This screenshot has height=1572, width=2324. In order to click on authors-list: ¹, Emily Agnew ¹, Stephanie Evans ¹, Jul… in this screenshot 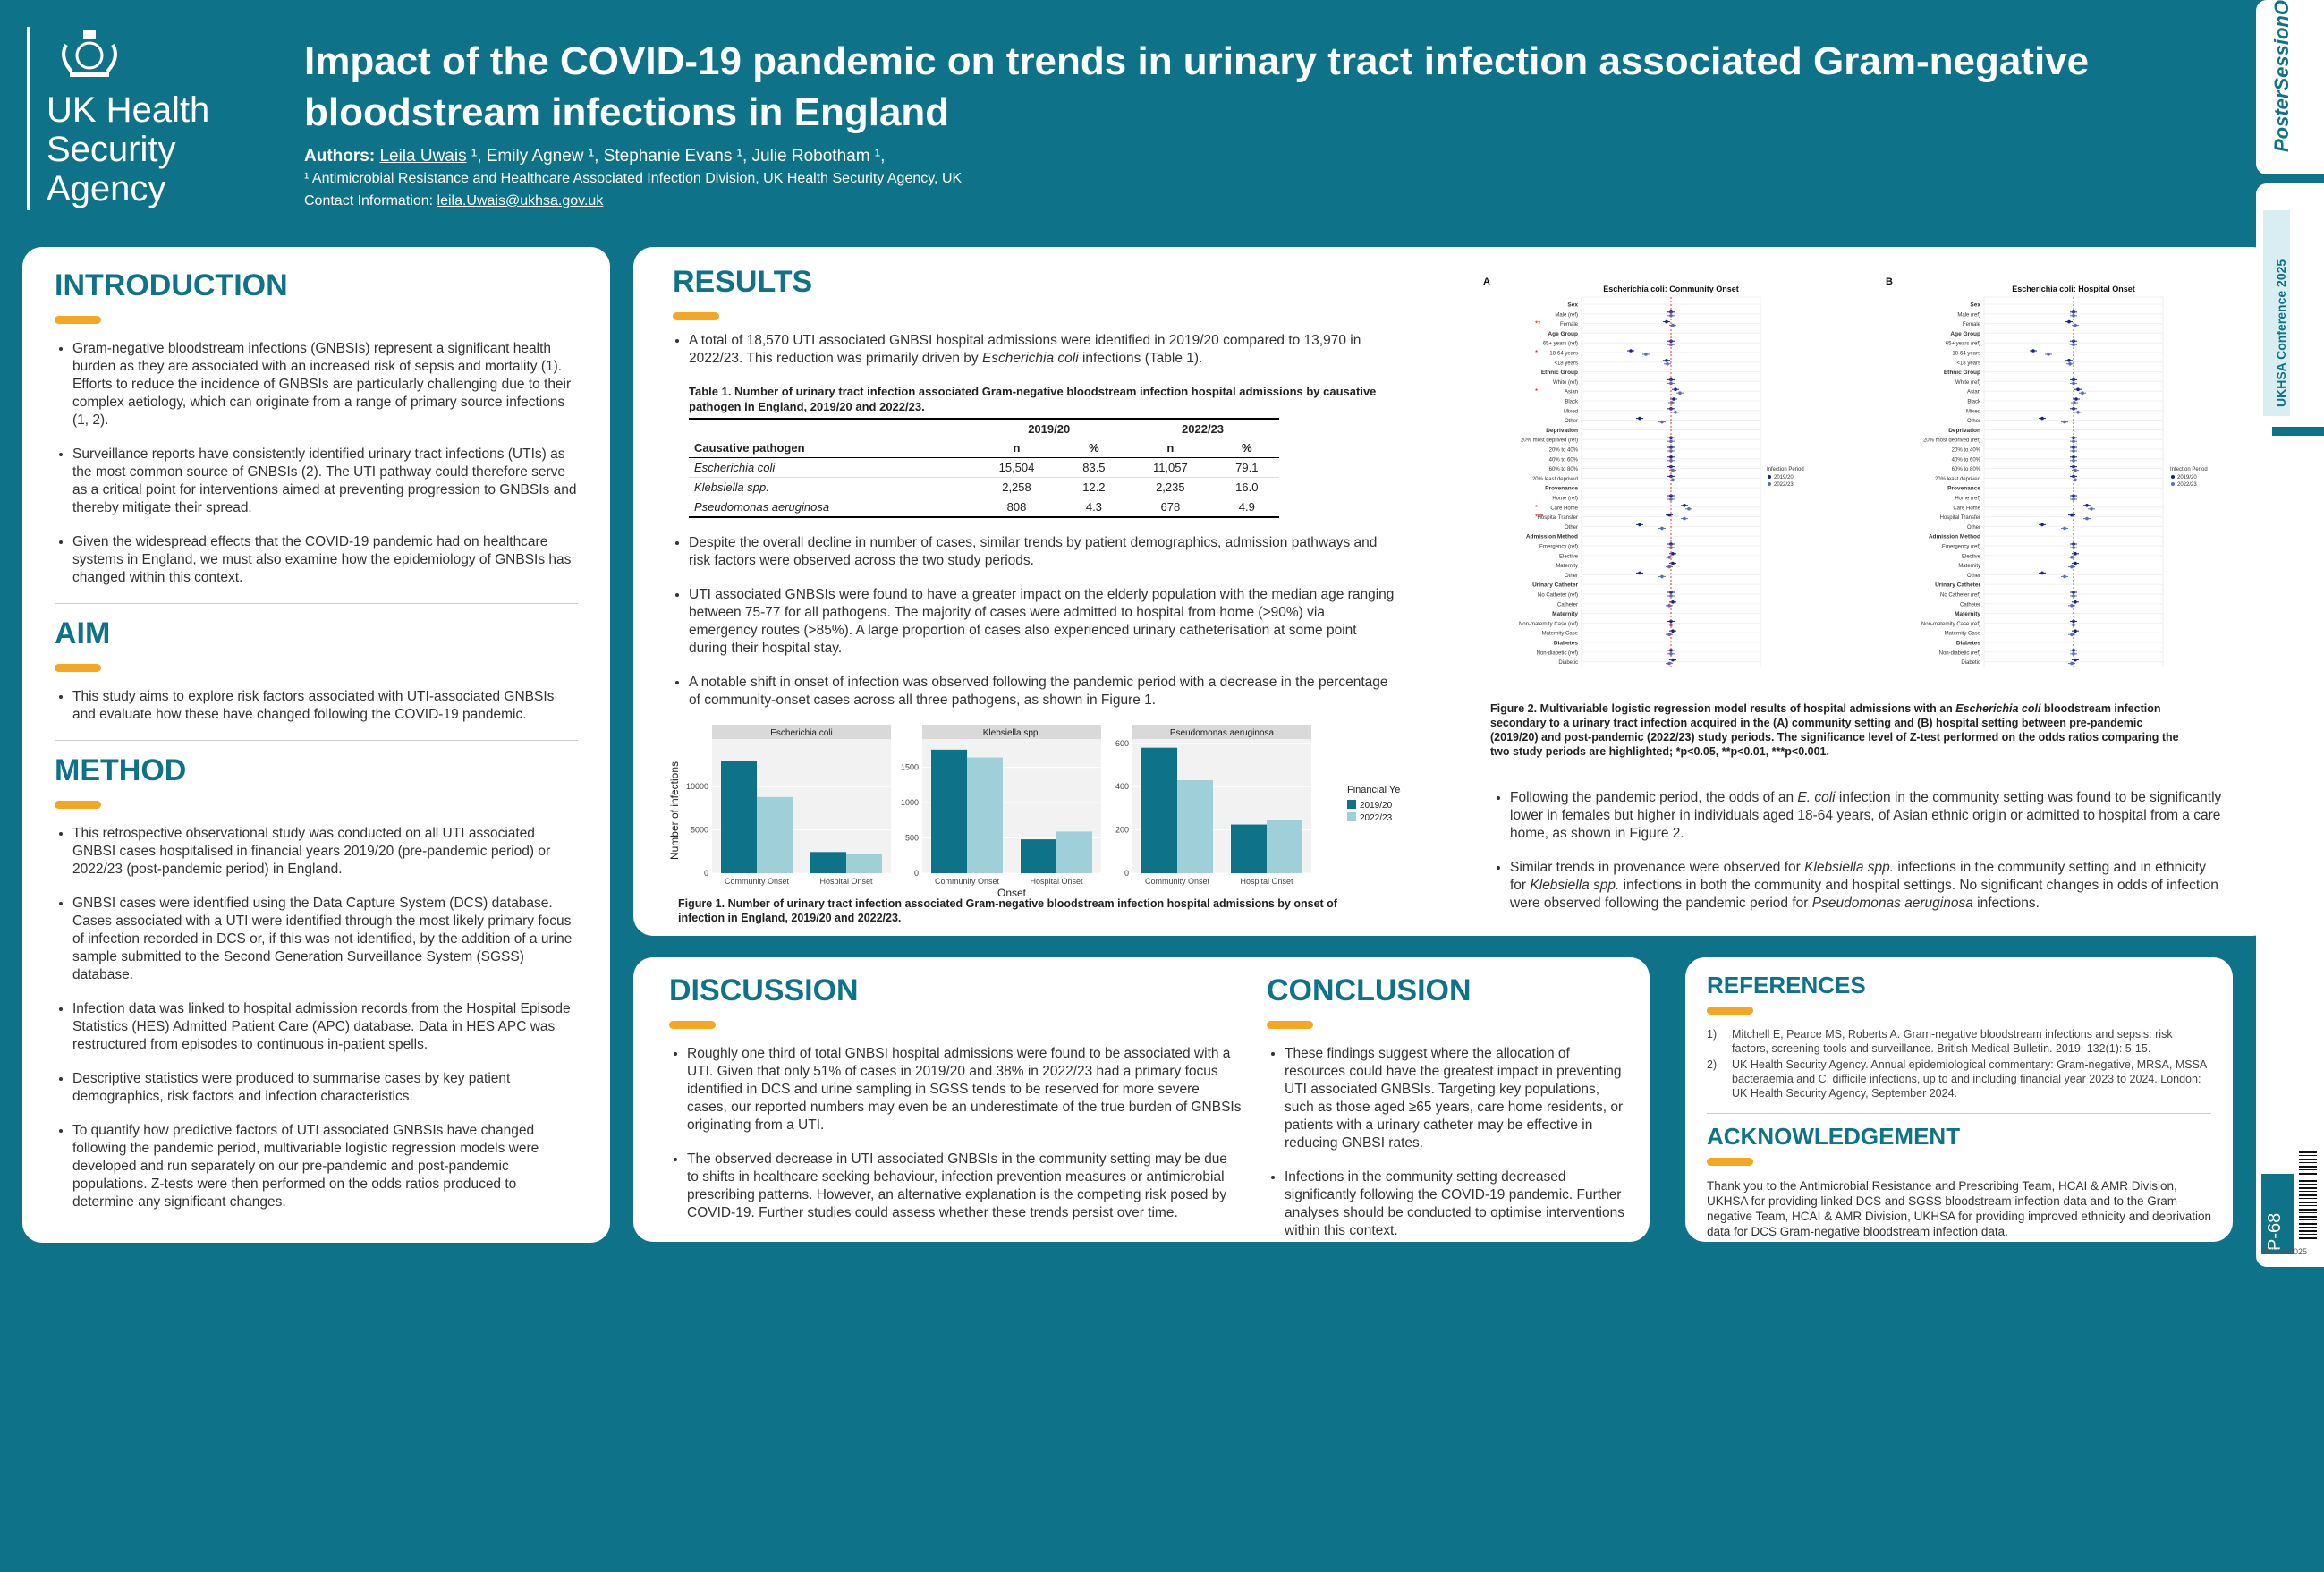, I will do `click(676, 156)`.